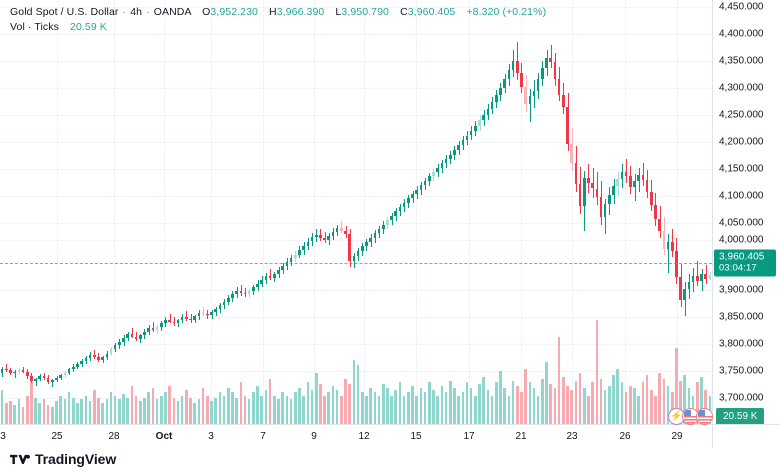  I want to click on price-tick-label: 4,300.000, so click(741, 88).